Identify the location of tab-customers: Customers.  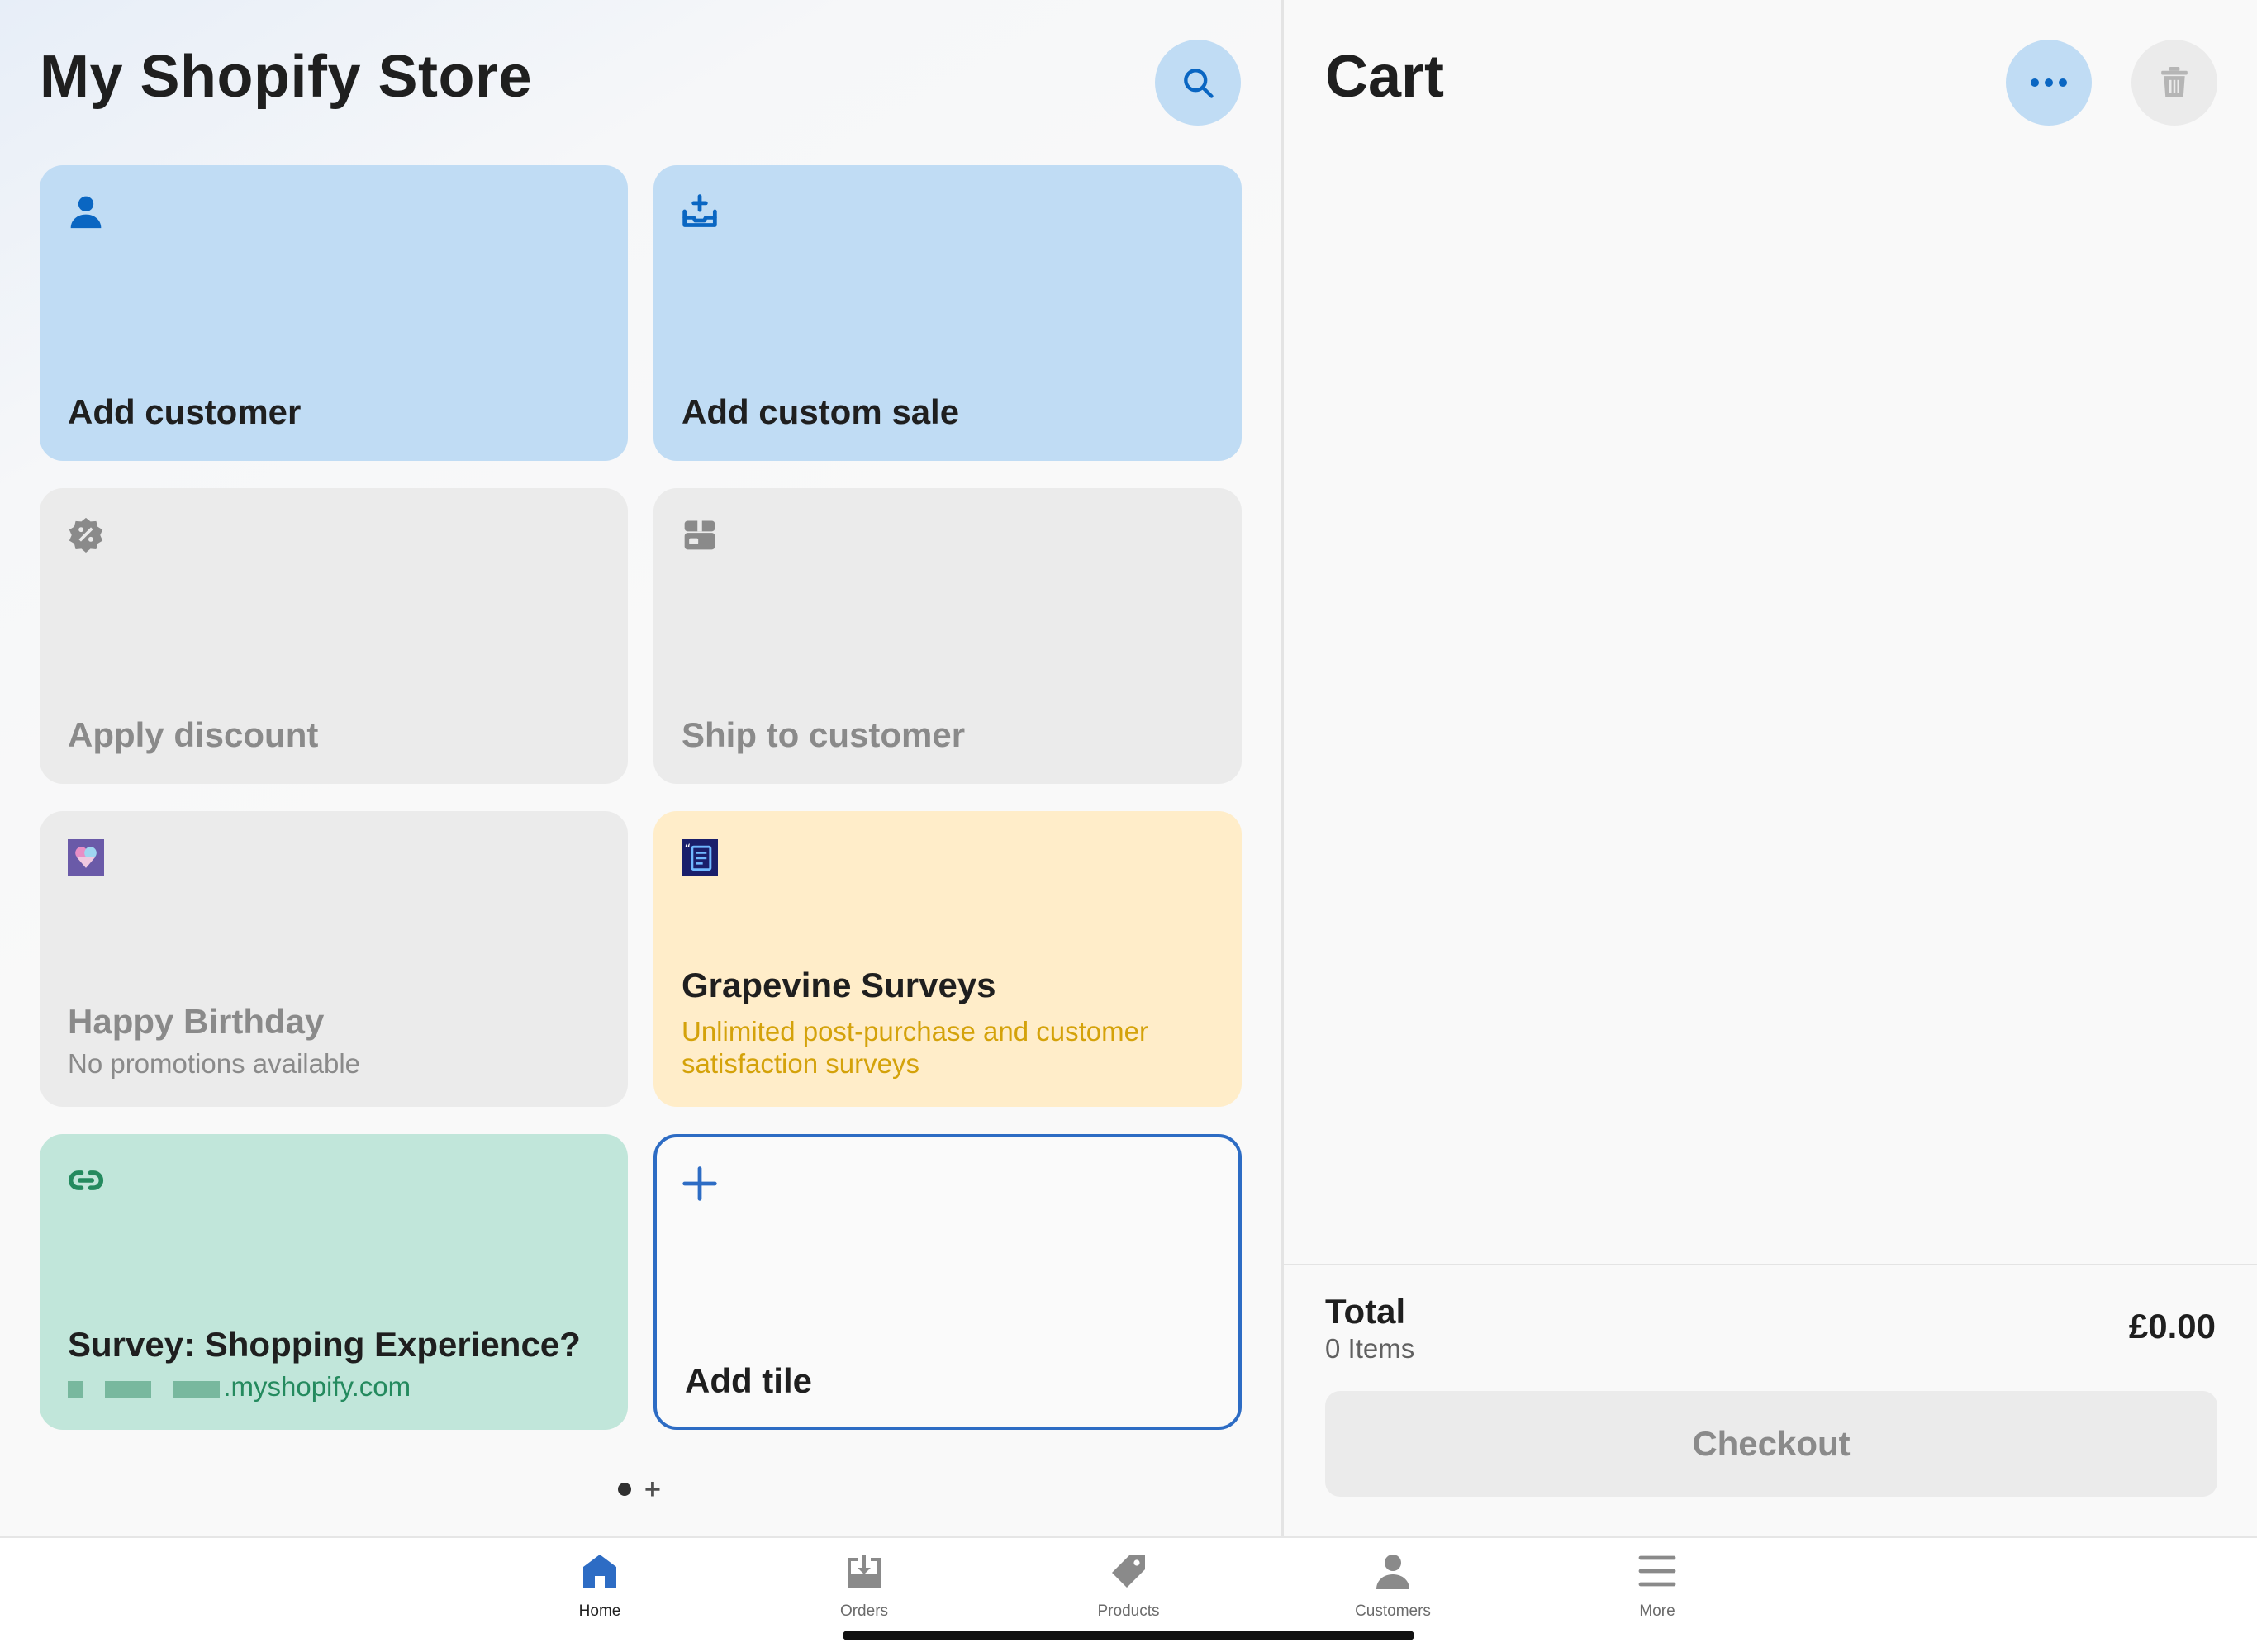
(1392, 1592).